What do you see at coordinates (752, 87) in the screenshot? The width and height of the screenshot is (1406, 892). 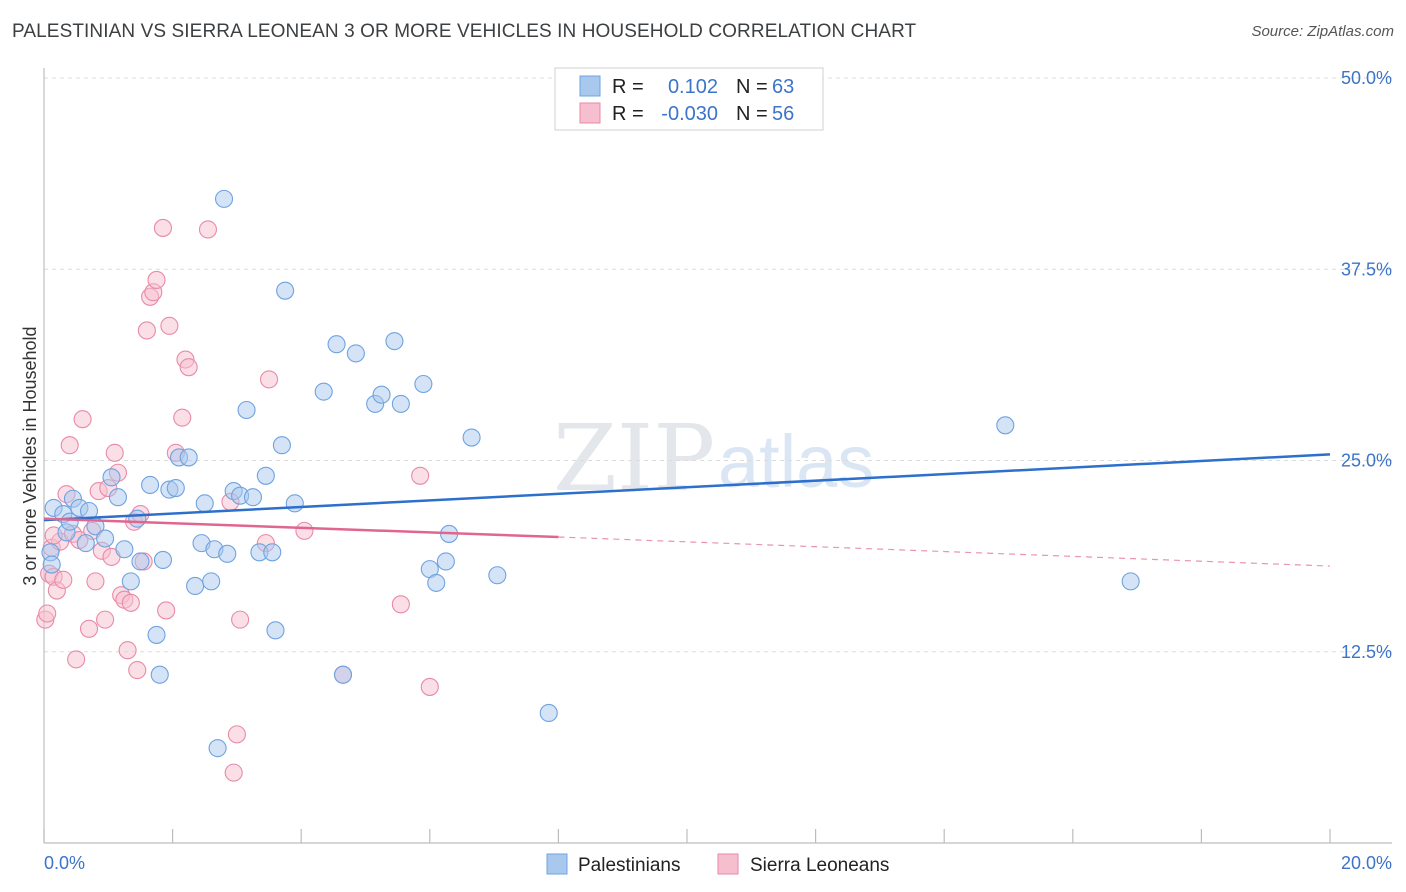 I see `stats-n-label-1: N =` at bounding box center [752, 87].